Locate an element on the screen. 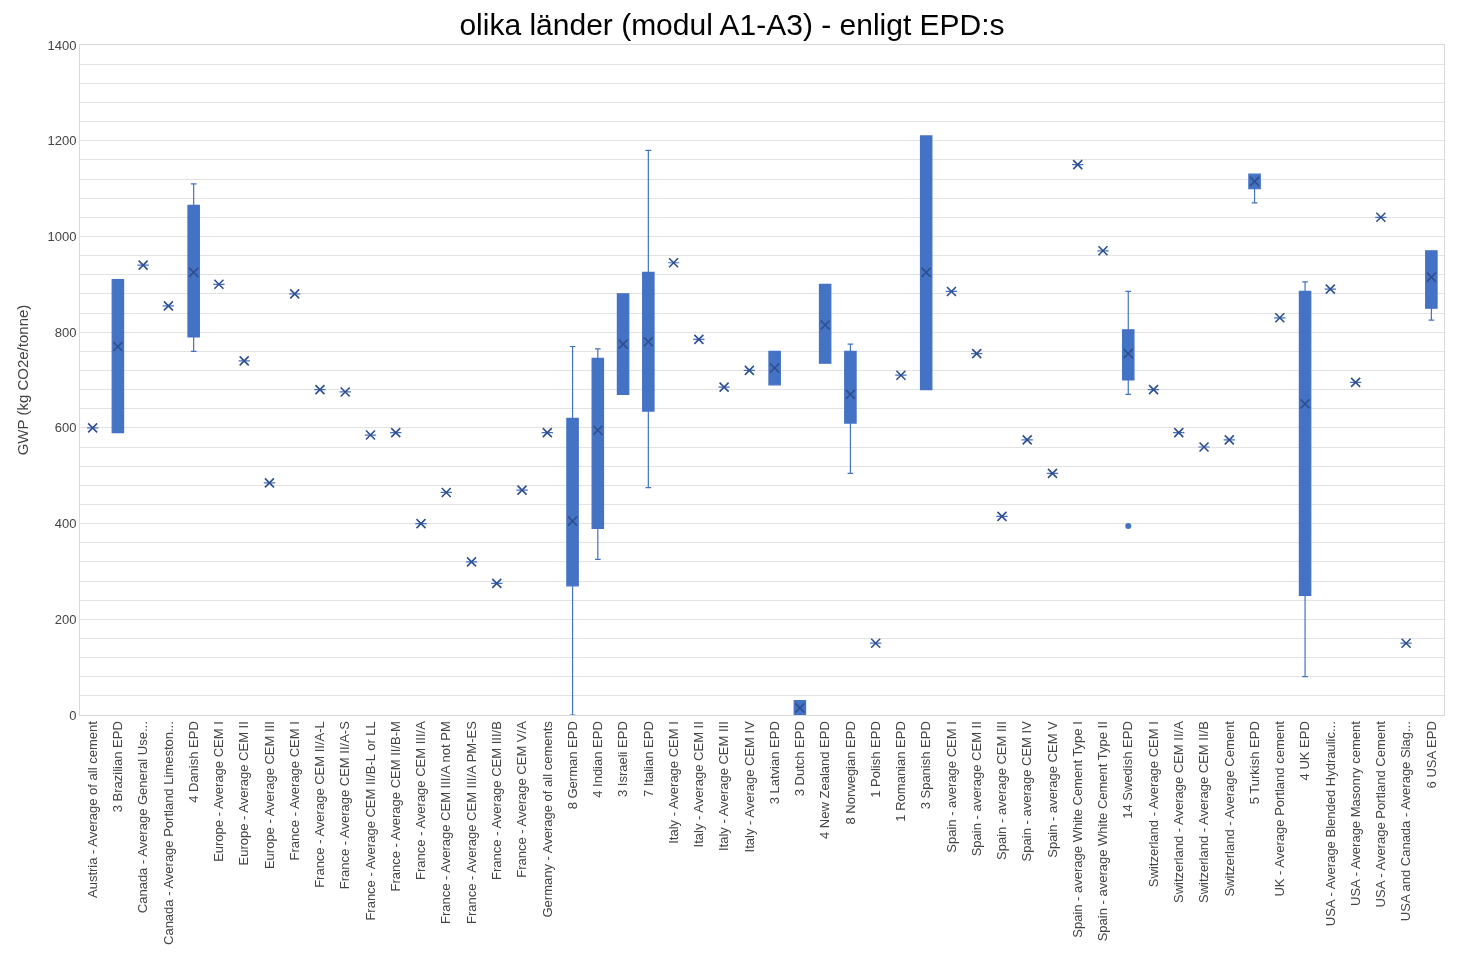 Image resolution: width=1464 pixels, height=957 pixels. x-tick-label: 5 Turkish EPD is located at coordinates (1254, 763).